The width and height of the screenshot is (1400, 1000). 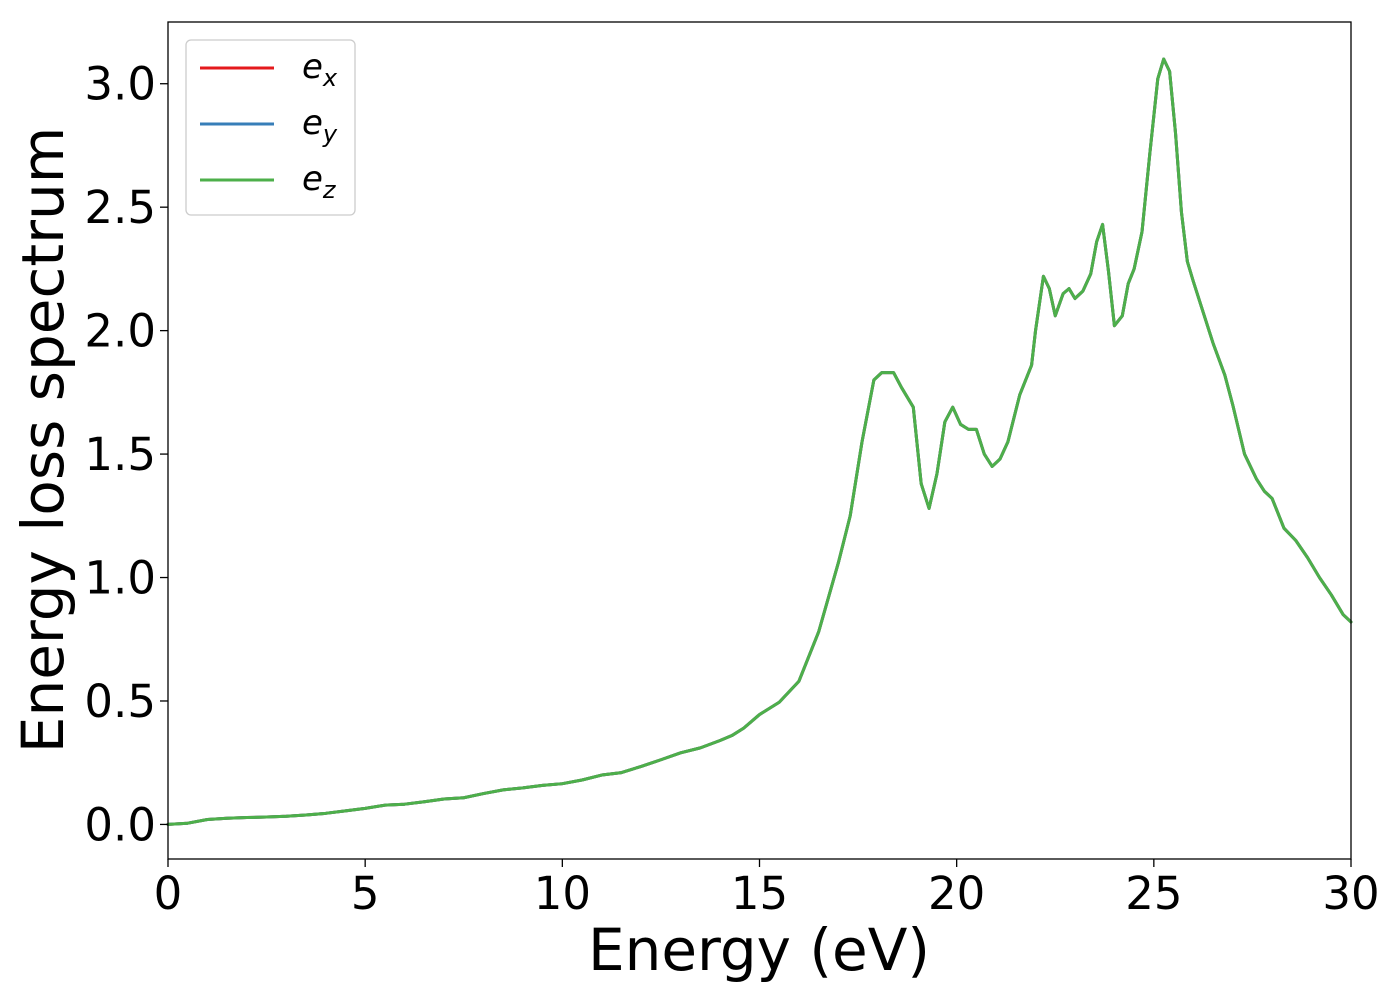 I want to click on y-tick-label: 2.5, so click(x=120, y=207).